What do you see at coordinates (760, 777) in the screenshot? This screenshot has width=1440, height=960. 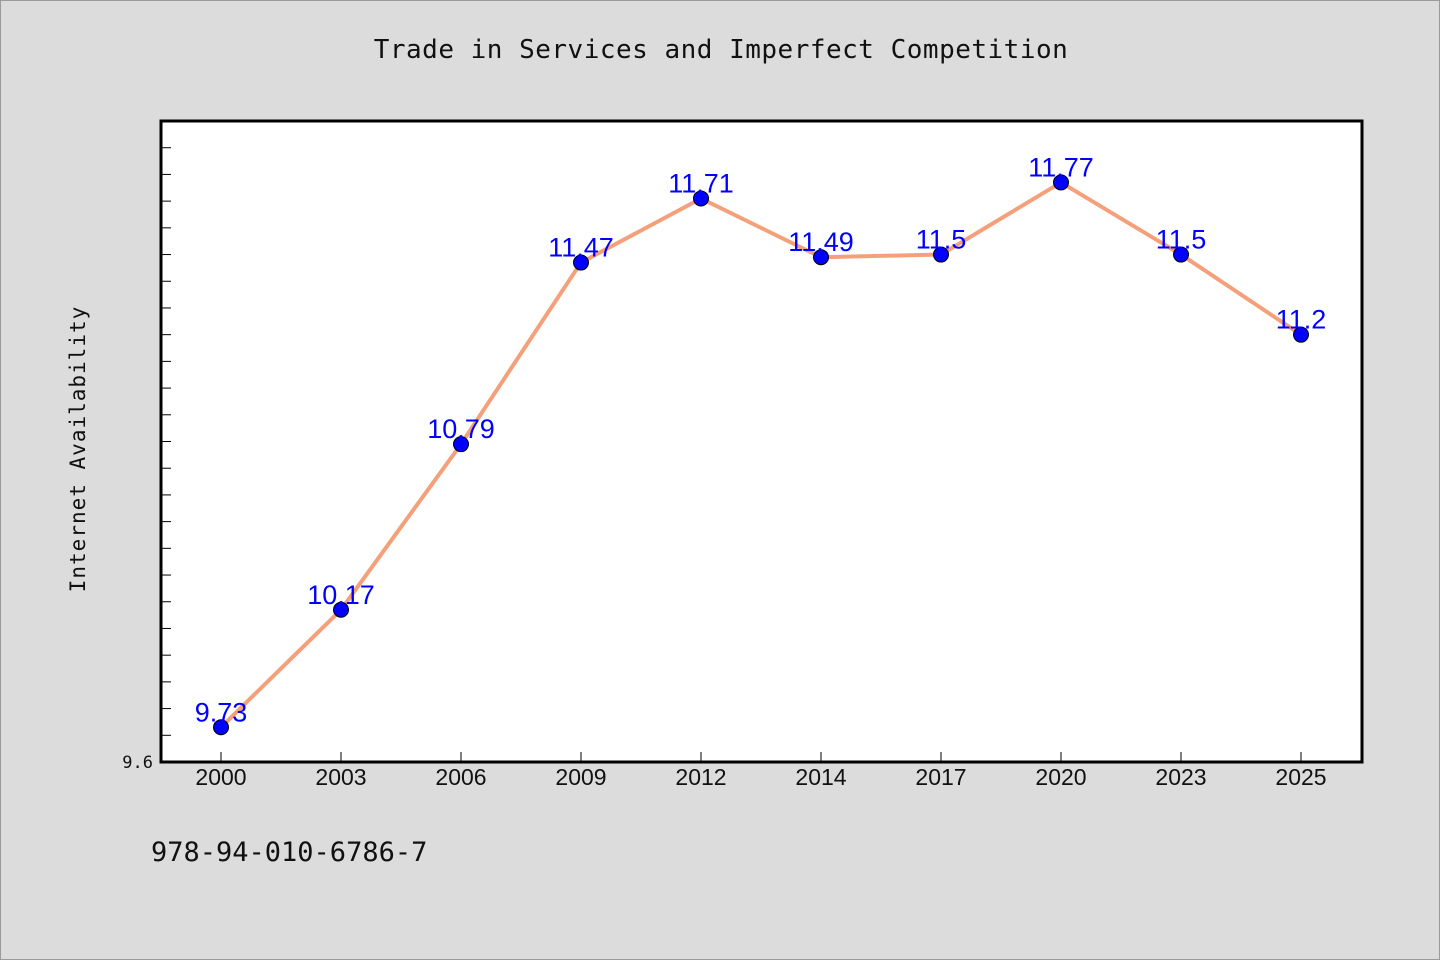 I see `x-axis-tick-labels: 2000 2003 2006 2009 2012 2014 2017 2020 2023 2025` at bounding box center [760, 777].